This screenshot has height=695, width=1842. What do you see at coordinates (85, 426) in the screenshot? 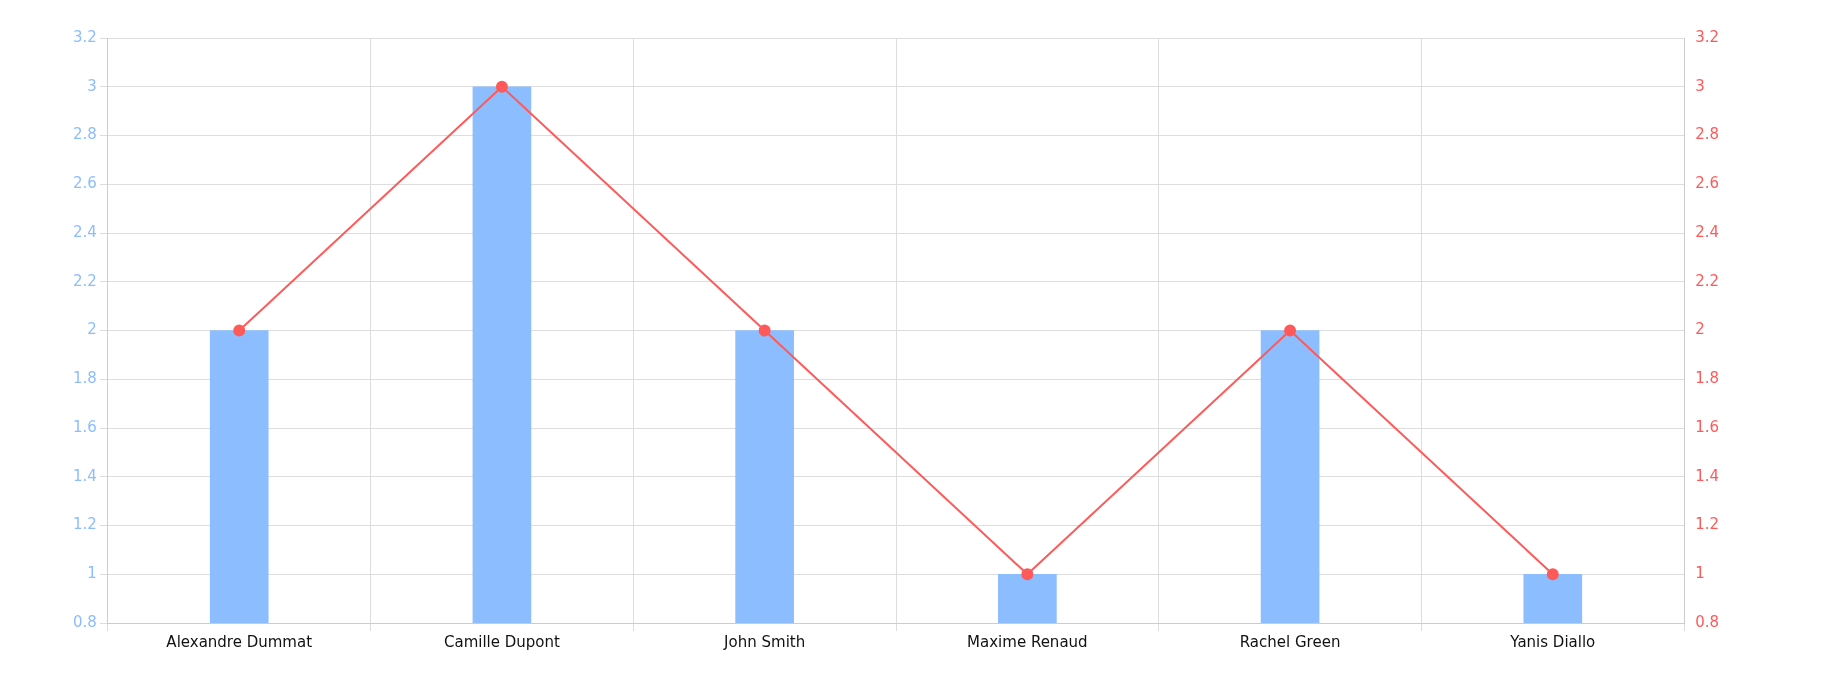
I see `y-tick-label: 1.6` at bounding box center [85, 426].